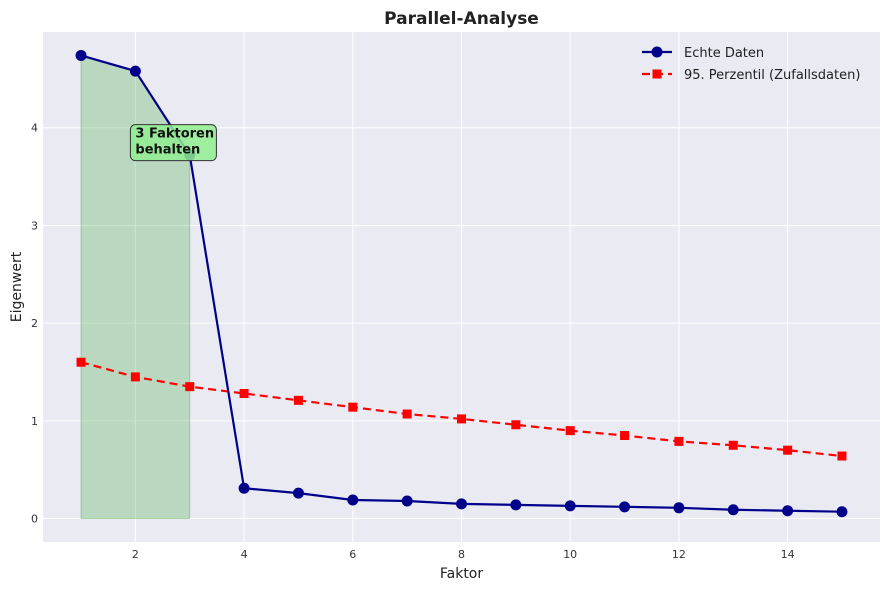 The height and width of the screenshot is (590, 889). Describe the element at coordinates (17, 286) in the screenshot. I see `y-axis-label: Eigenwert` at that location.